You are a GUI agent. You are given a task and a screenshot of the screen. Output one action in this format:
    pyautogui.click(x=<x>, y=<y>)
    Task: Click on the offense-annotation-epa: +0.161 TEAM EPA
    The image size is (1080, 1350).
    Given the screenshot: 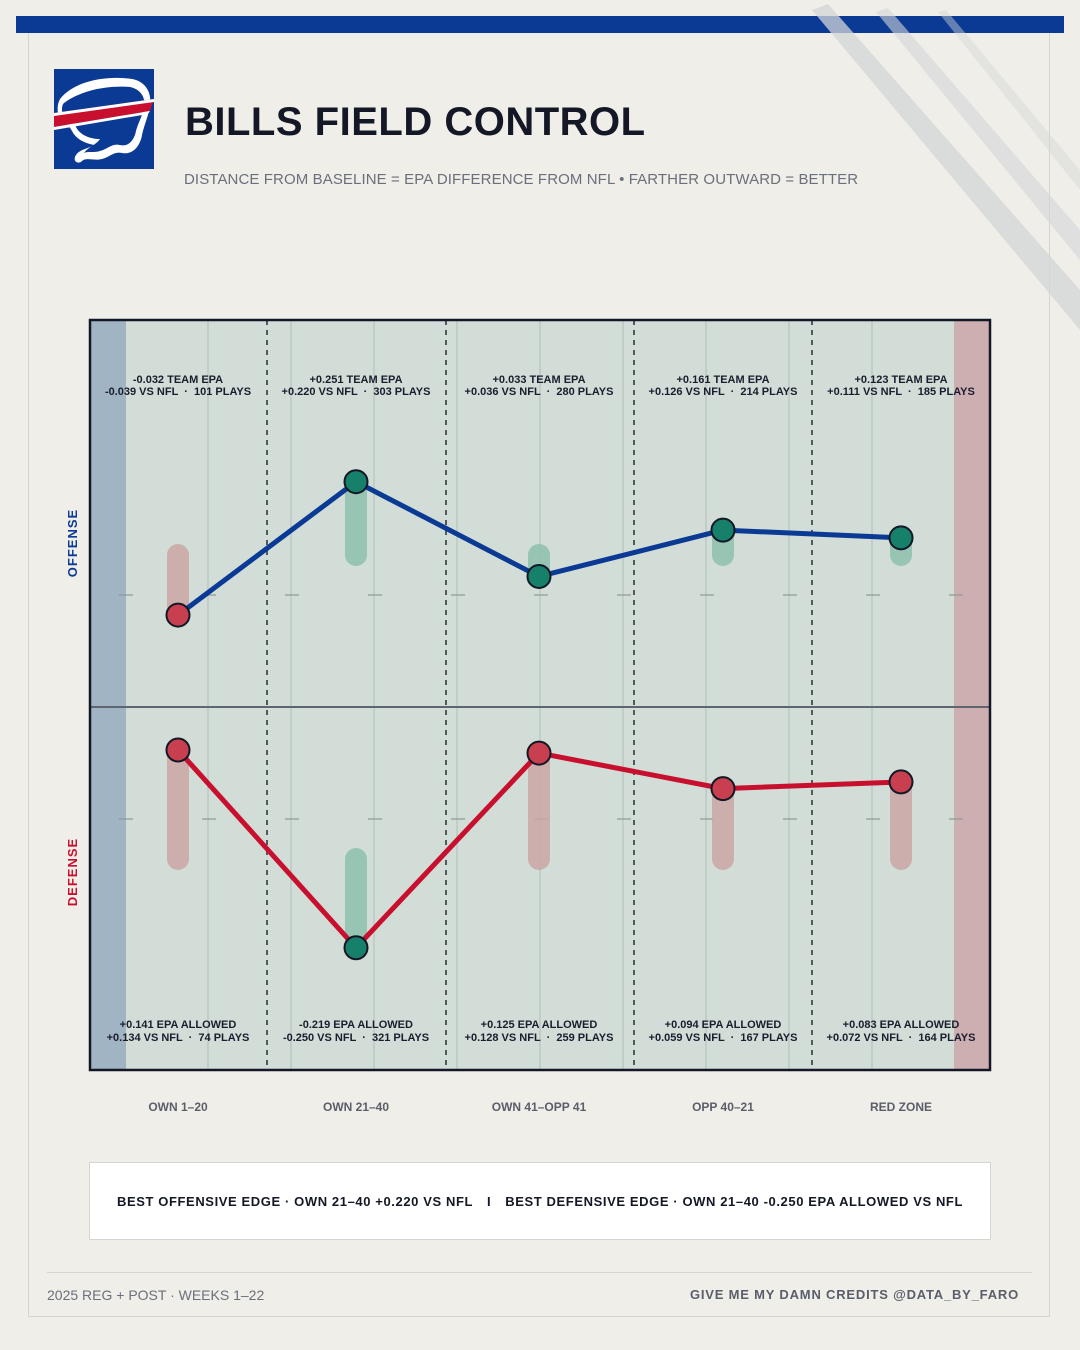 What is the action you would take?
    pyautogui.click(x=722, y=380)
    